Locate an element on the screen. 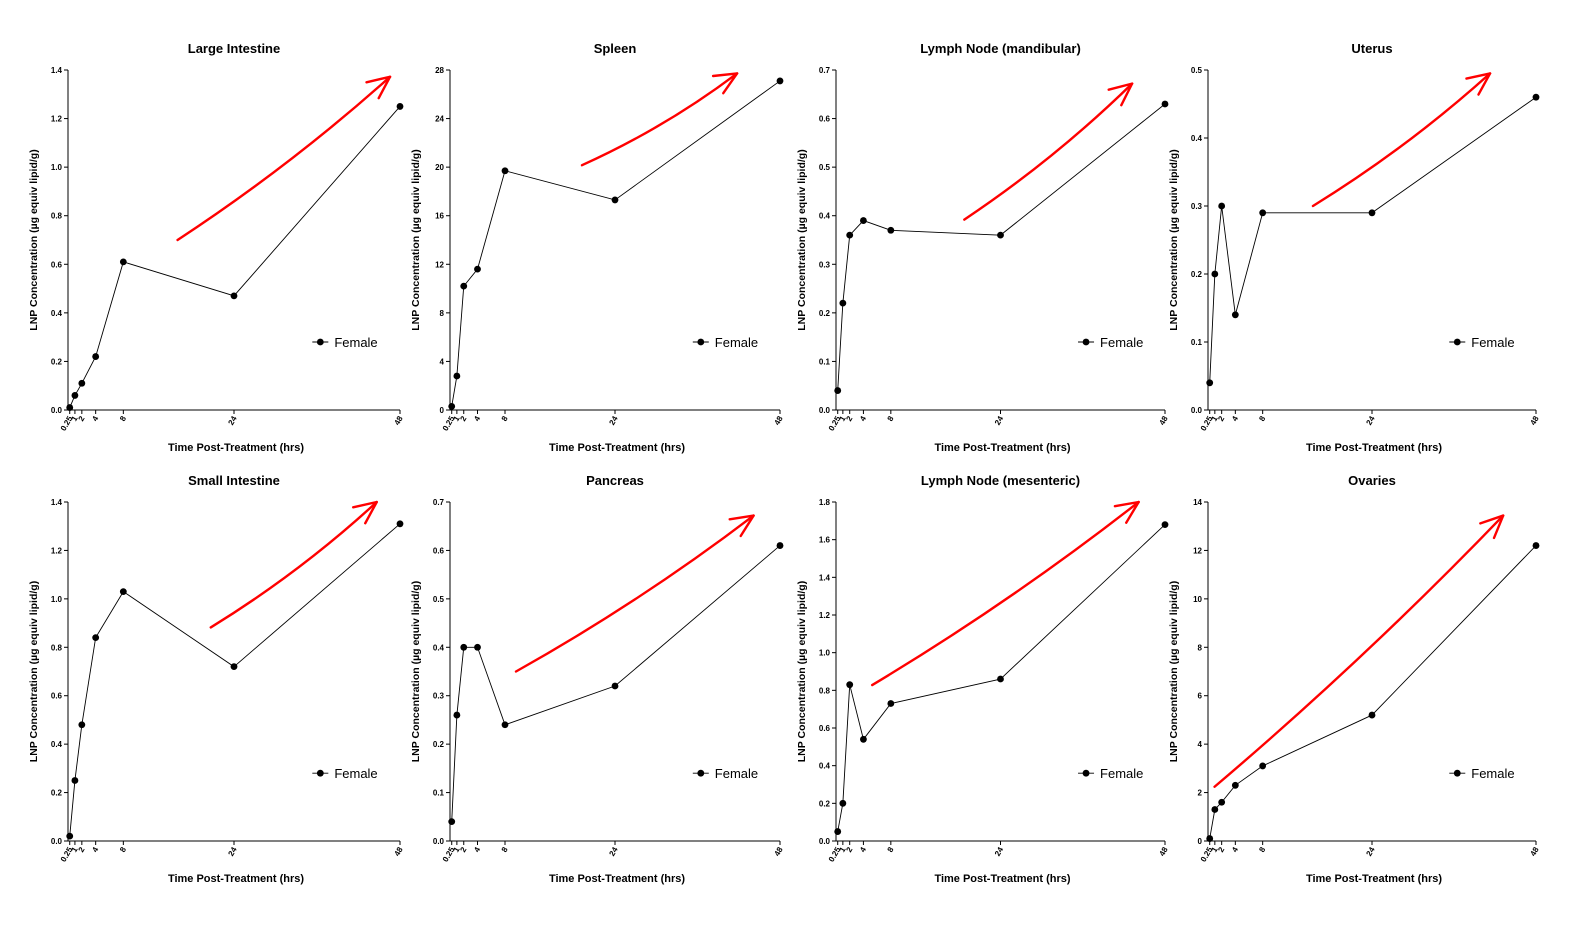 The width and height of the screenshot is (1592, 928). y-tick-label: 14 is located at coordinates (1197, 502).